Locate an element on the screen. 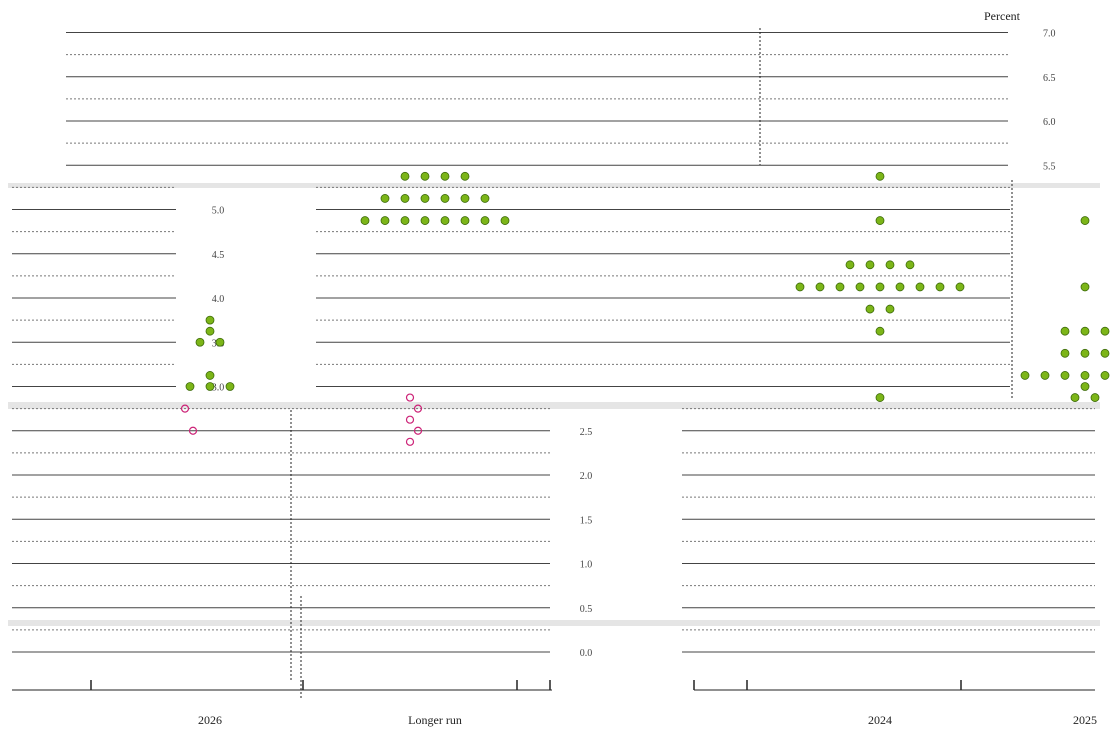 This screenshot has width=1117, height=735. y-tick-label: 5.5 is located at coordinates (1049, 166).